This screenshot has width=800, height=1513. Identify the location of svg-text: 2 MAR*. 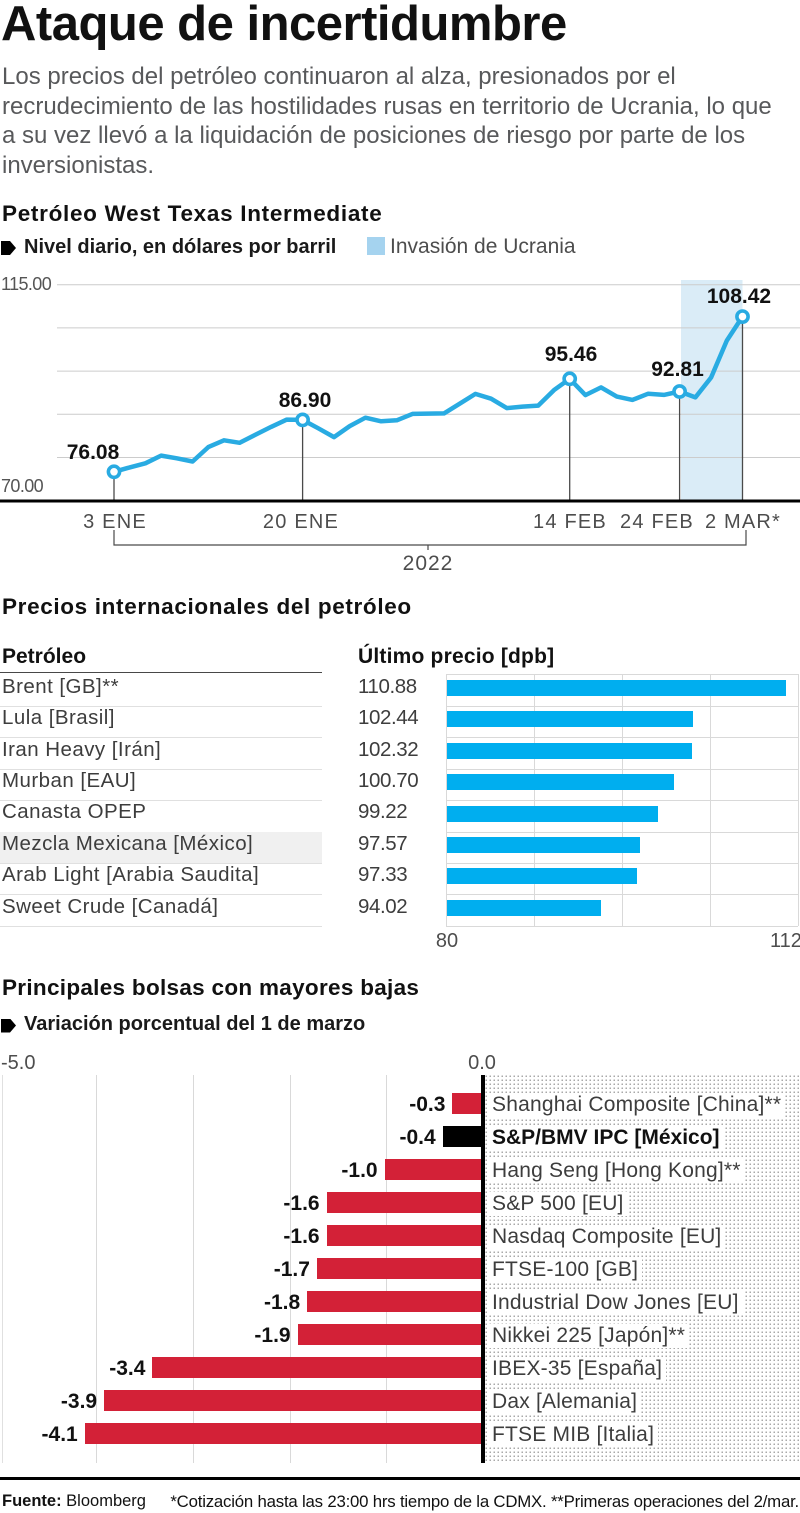
(743, 522).